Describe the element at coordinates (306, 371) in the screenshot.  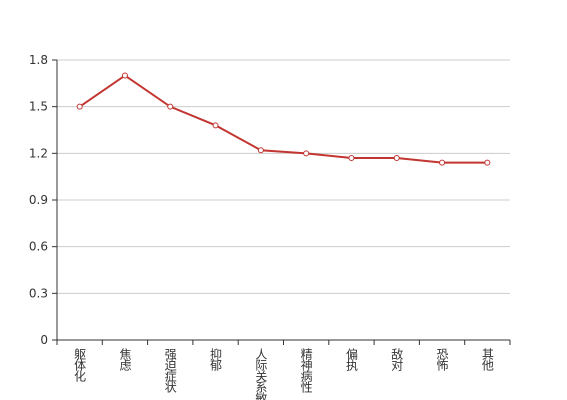
I see `x-tick-label: 精神病性` at that location.